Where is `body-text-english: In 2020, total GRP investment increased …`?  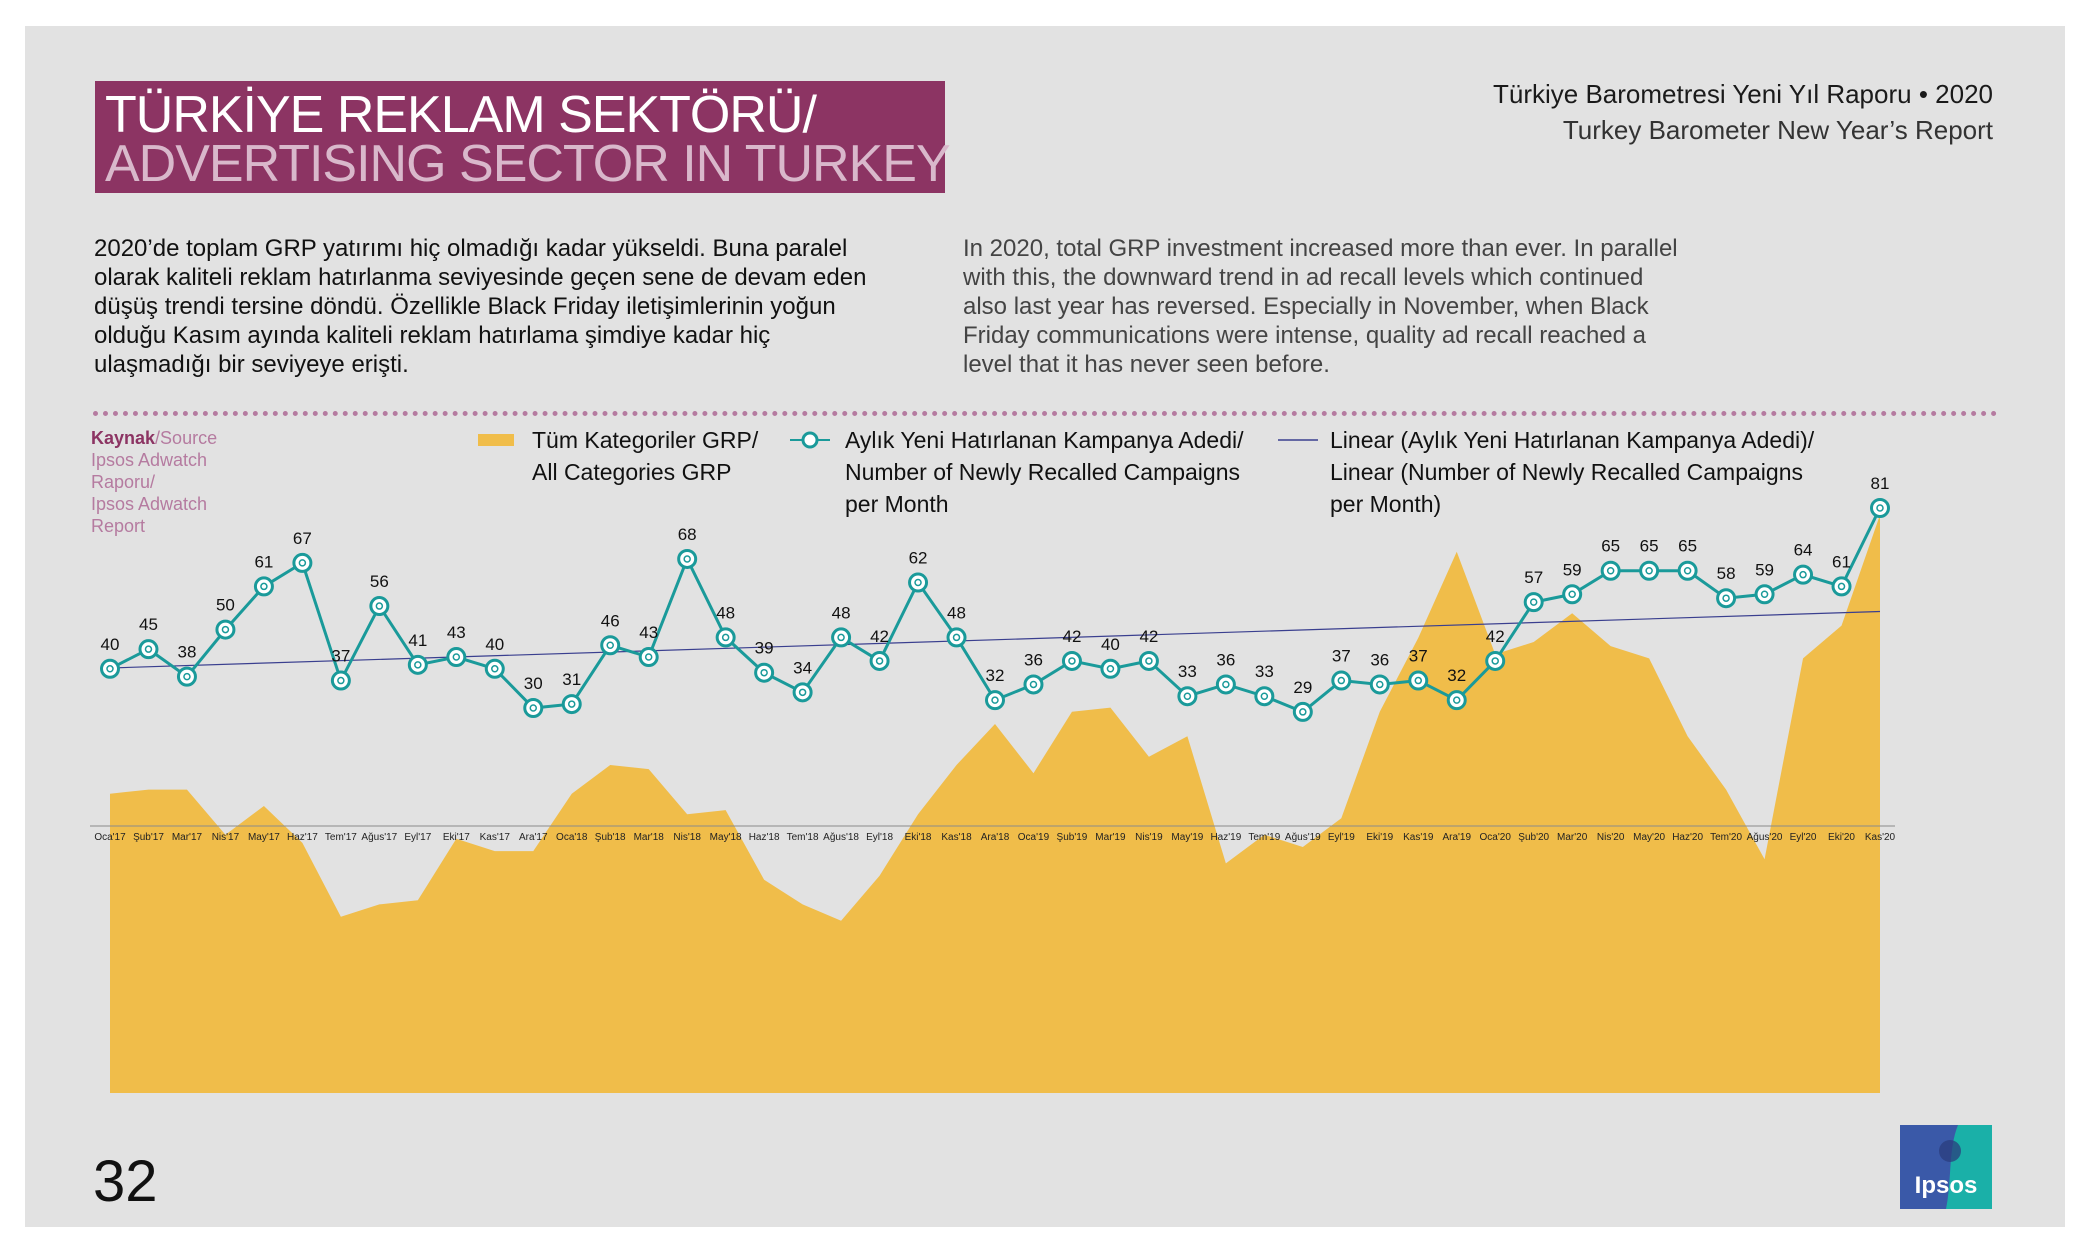 body-text-english: In 2020, total GRP investment increased … is located at coordinates (1320, 306).